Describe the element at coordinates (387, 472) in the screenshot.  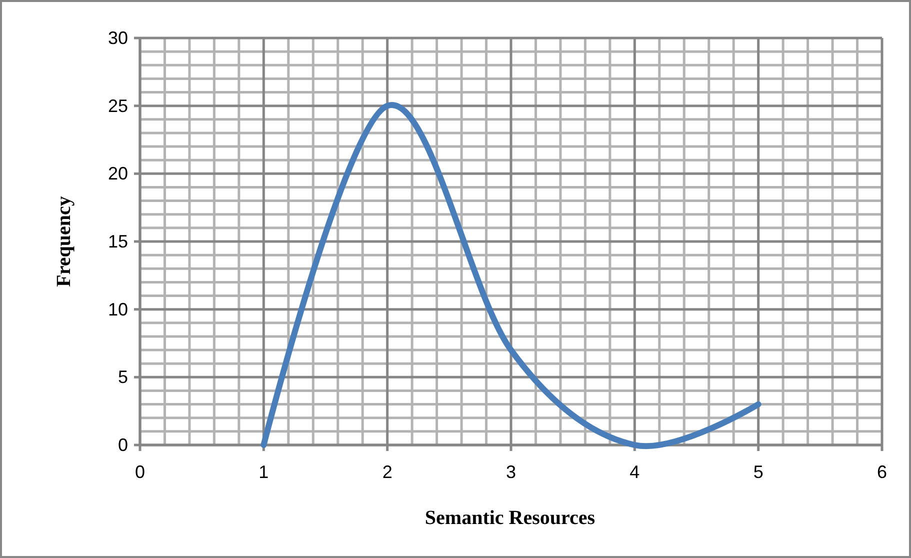
I see `x-tick-label: 2` at that location.